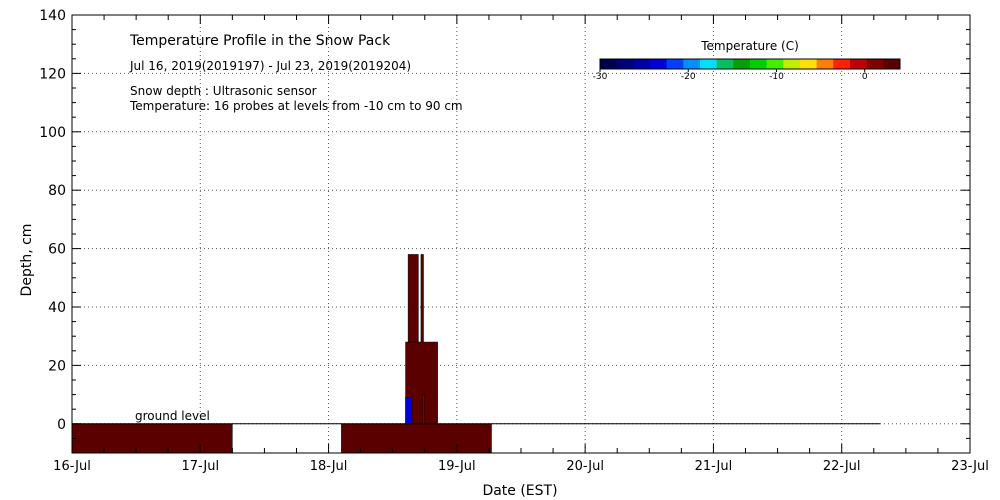 This screenshot has height=500, width=1000. I want to click on y-axis-label: Depth, cm, so click(27, 260).